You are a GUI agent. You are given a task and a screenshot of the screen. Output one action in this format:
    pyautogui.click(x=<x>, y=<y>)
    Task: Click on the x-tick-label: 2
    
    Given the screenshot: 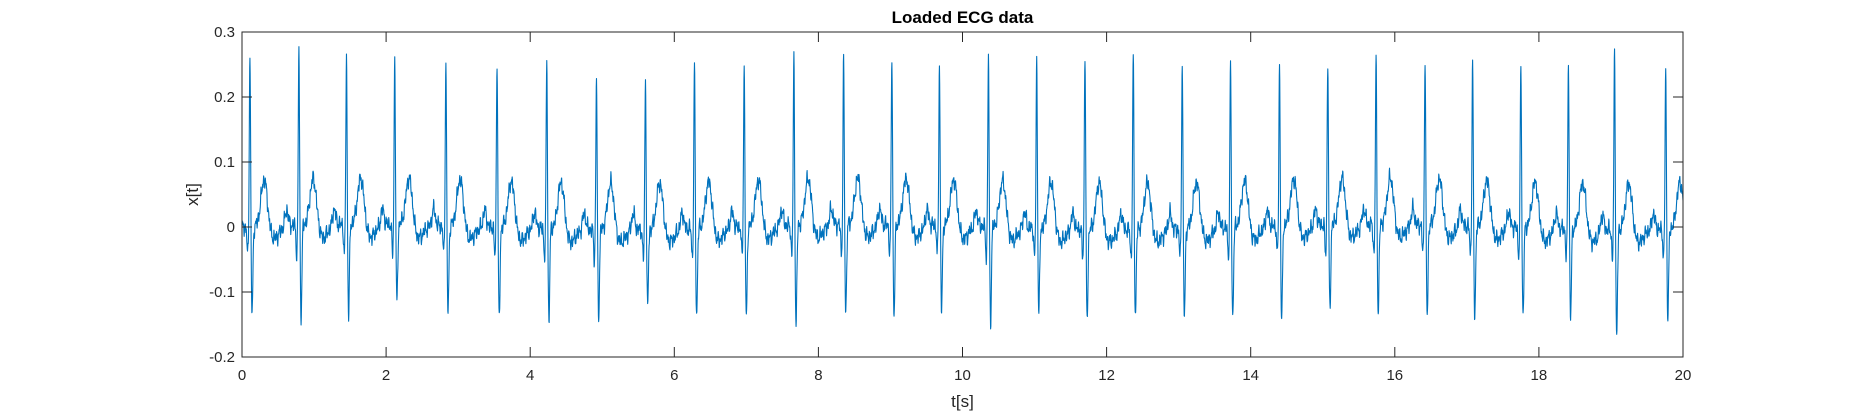 What is the action you would take?
    pyautogui.click(x=386, y=375)
    